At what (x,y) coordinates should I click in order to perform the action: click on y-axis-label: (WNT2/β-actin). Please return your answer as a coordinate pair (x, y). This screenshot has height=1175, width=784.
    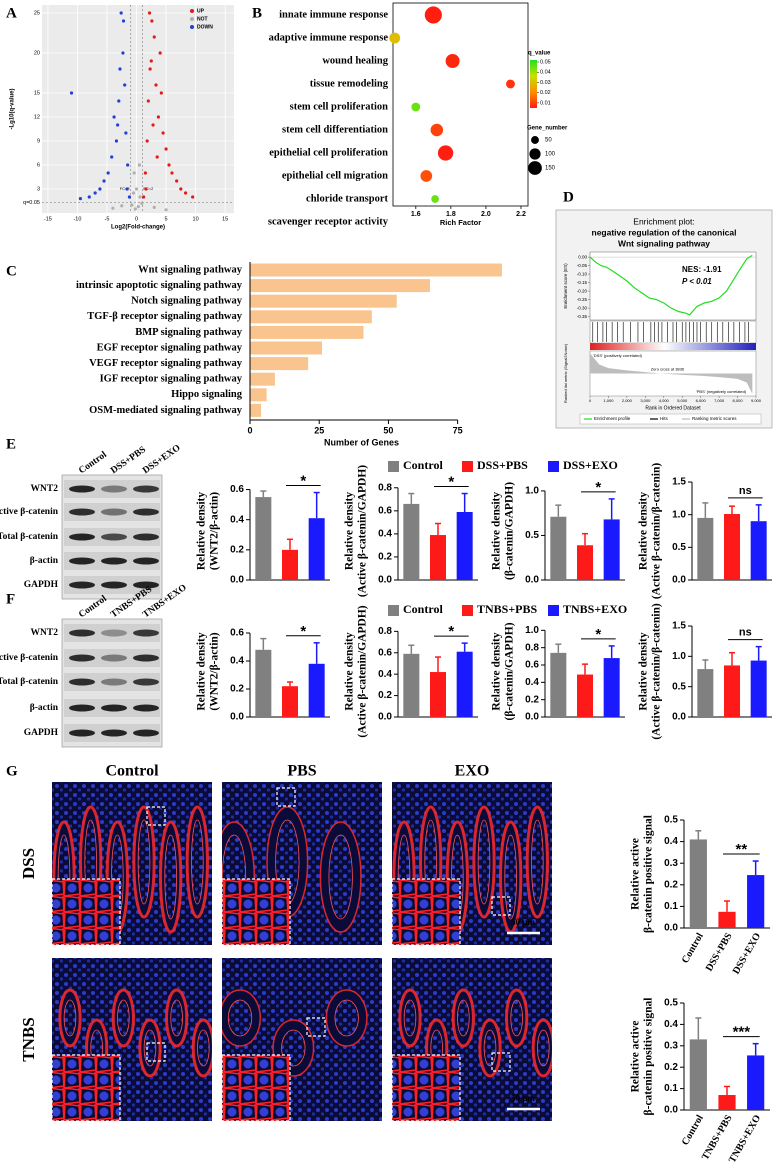
    Looking at the image, I should click on (215, 671).